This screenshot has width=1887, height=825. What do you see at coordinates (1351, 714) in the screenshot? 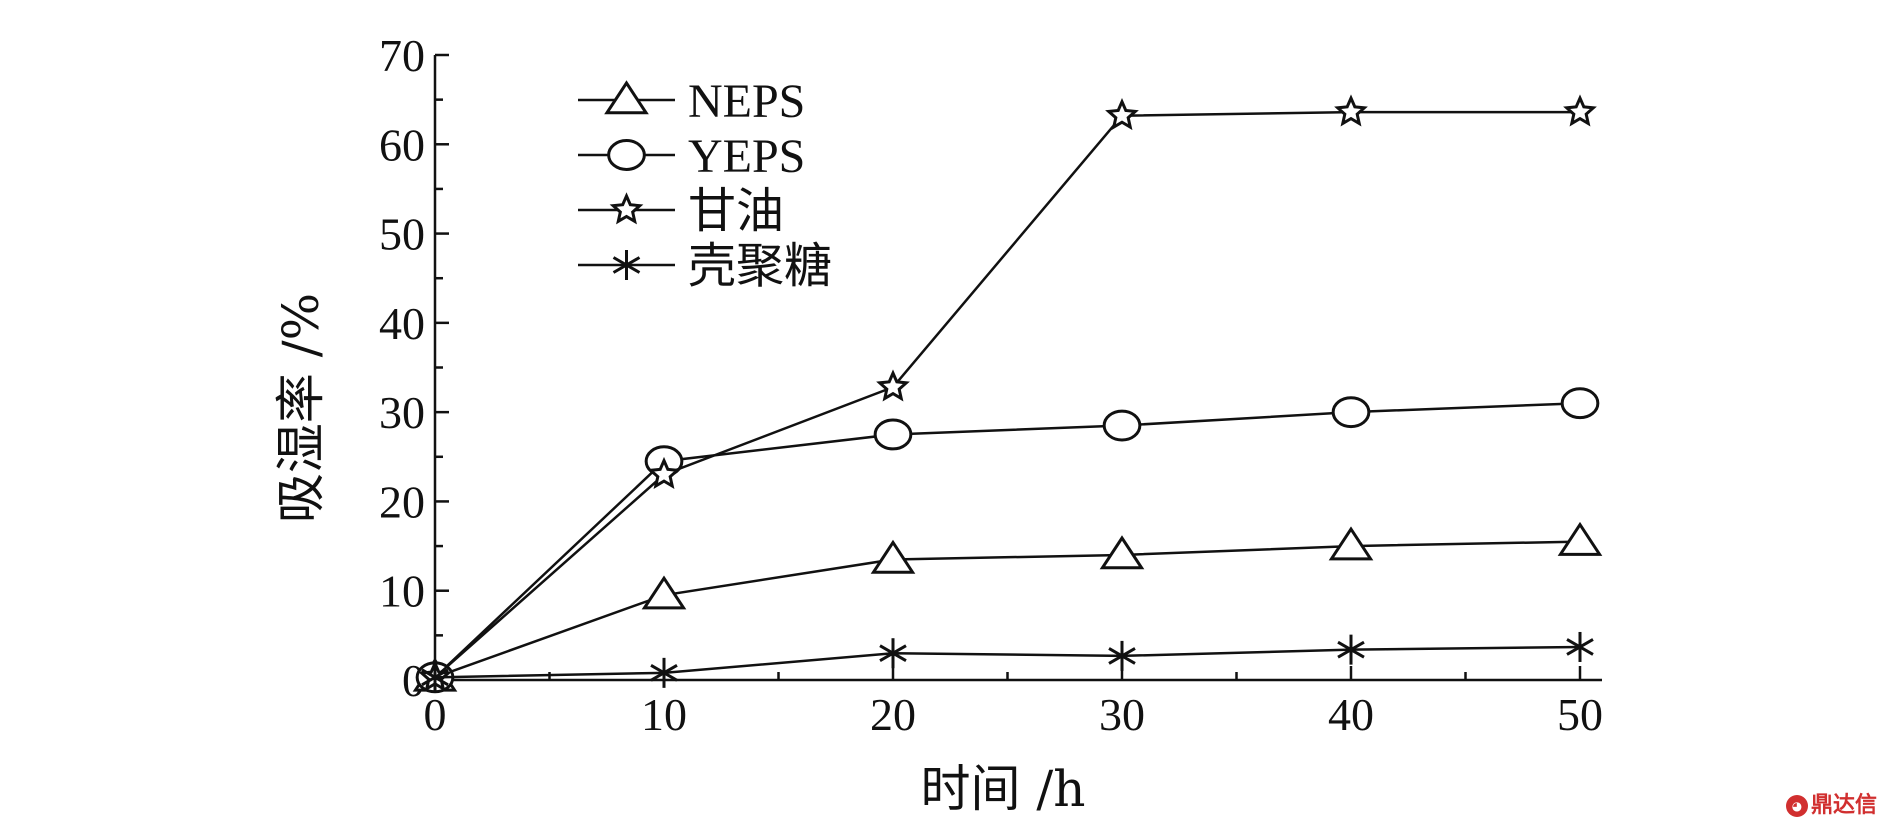
I see `x-tick-label: 40` at bounding box center [1351, 714].